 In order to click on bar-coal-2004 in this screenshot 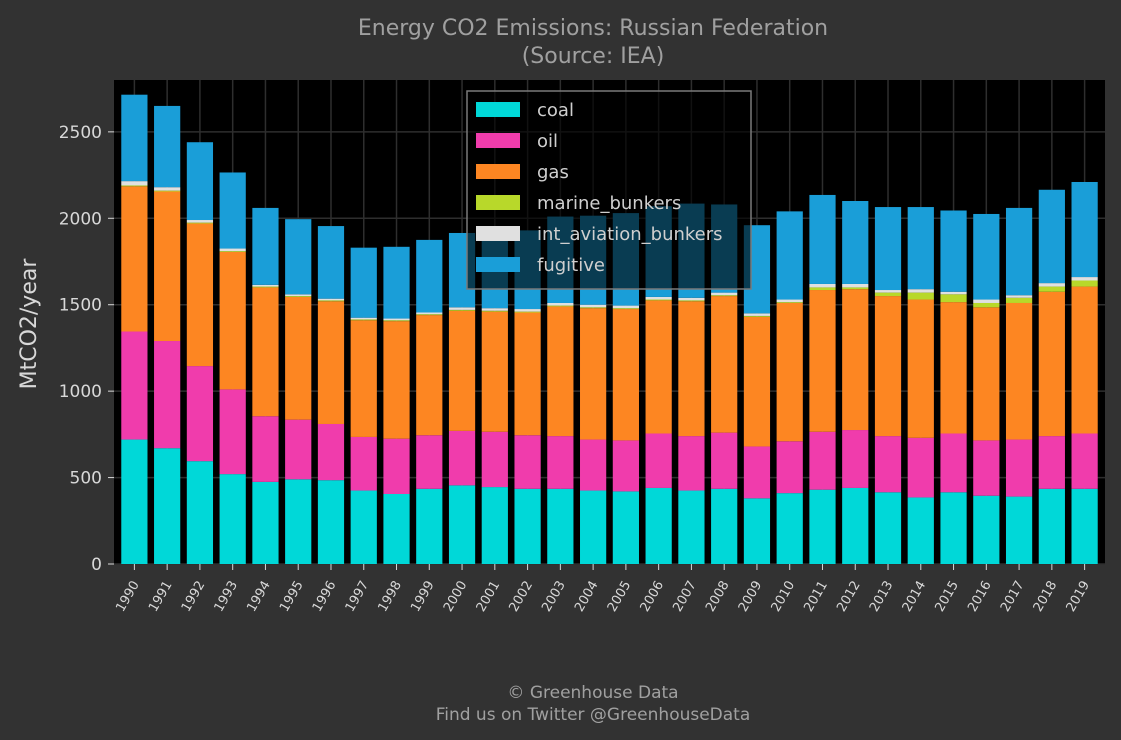, I will do `click(593, 527)`.